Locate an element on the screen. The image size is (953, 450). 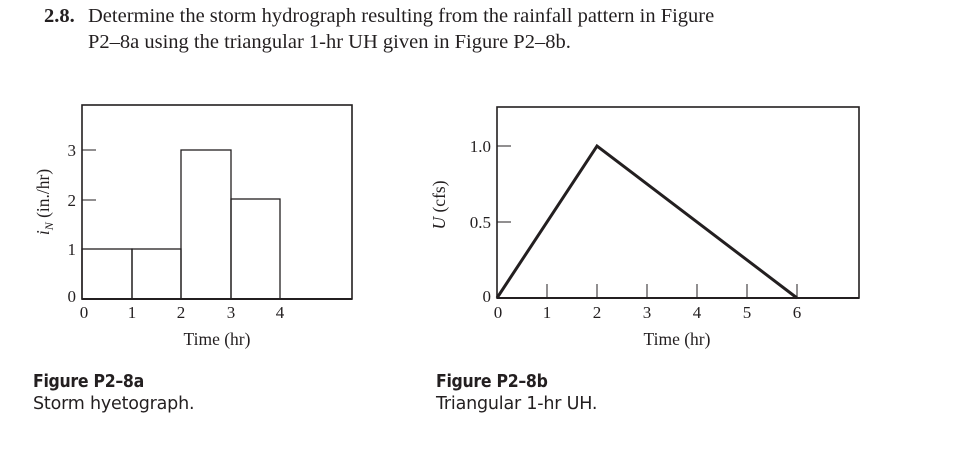
y-label-units: (in./hr) is located at coordinates (43, 196).